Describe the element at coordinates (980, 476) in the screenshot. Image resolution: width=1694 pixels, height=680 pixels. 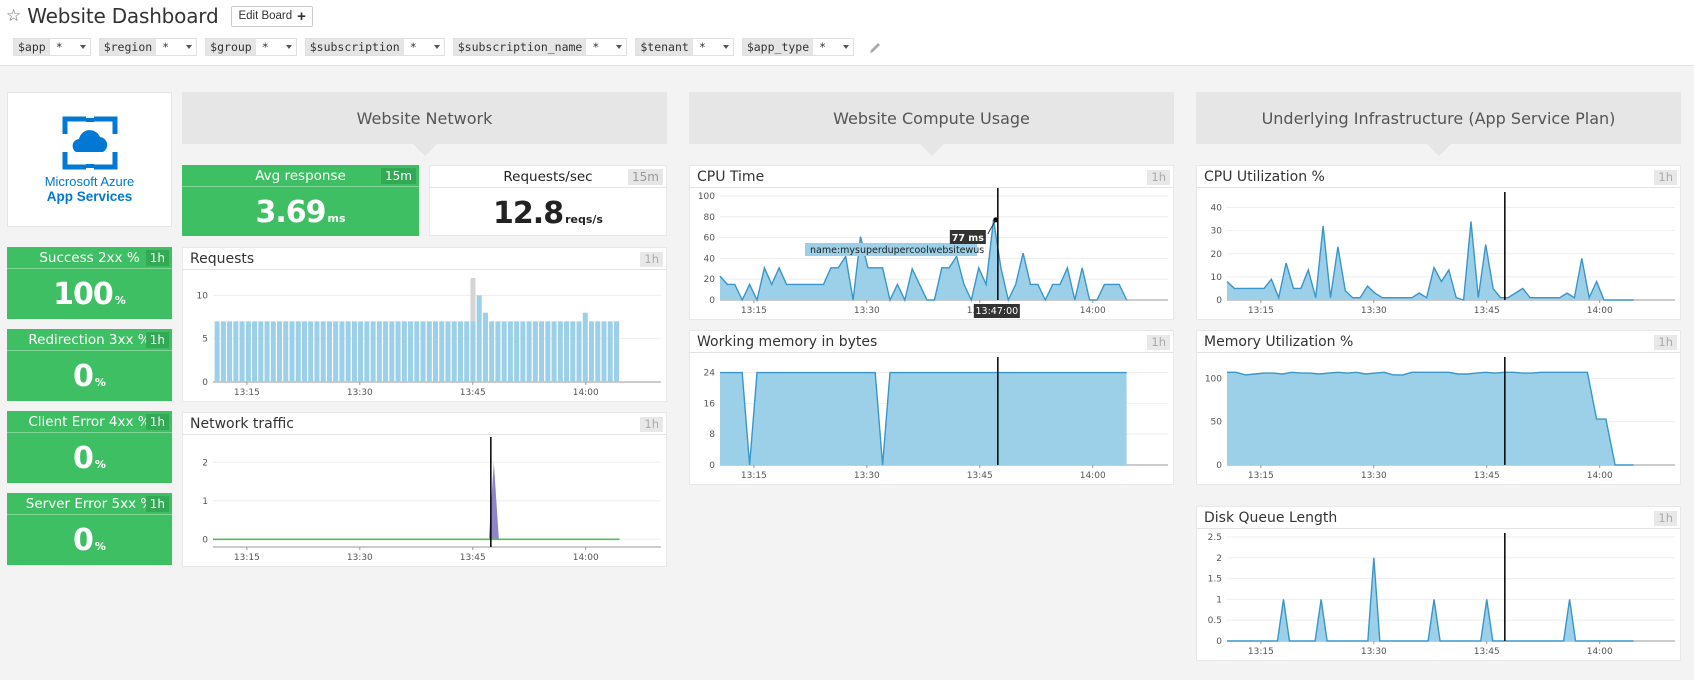
I see `svg-text: 13:45` at that location.